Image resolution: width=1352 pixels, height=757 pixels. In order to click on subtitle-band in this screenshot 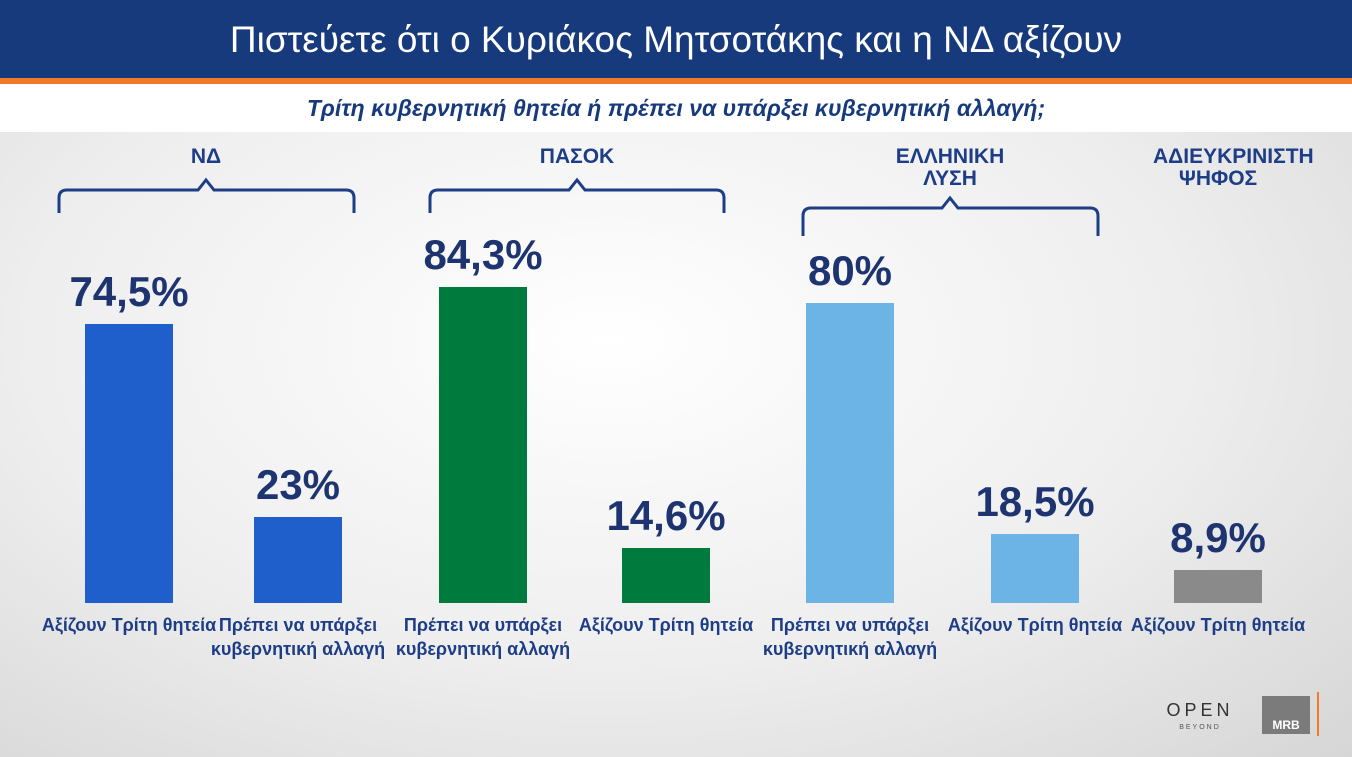, I will do `click(676, 108)`.